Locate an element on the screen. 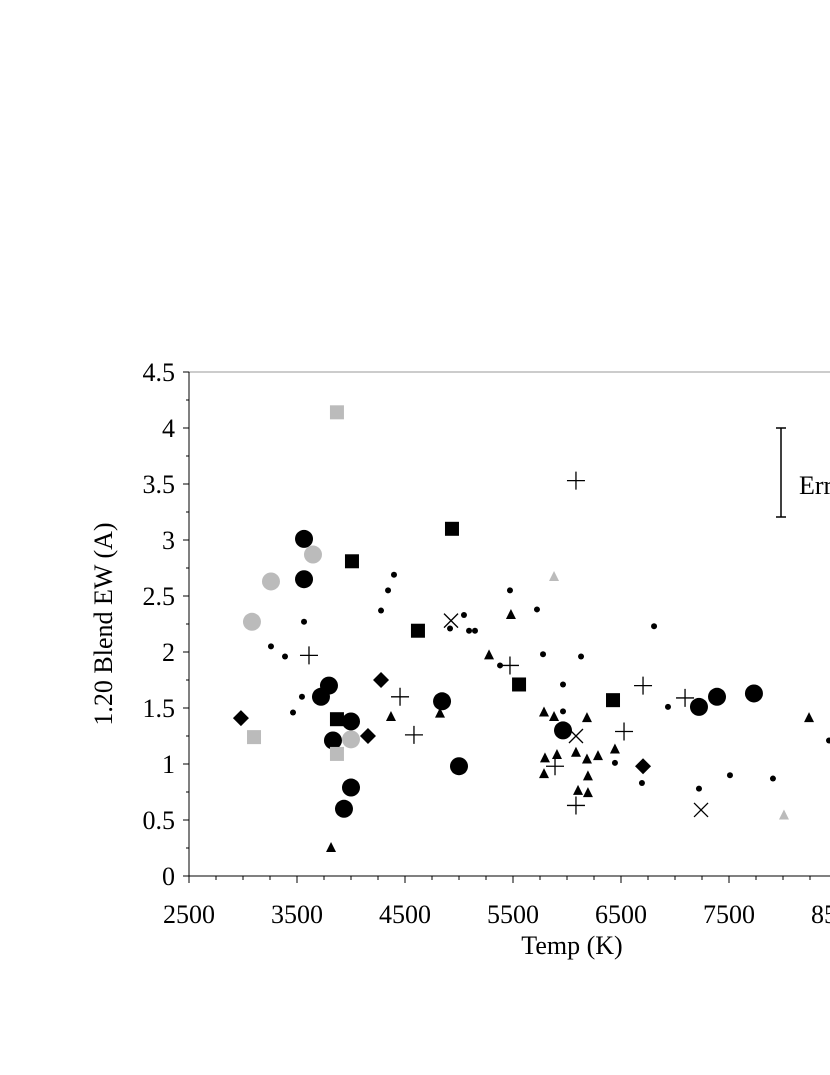 This screenshot has height=1075, width=830. x-tick-label: 6500 is located at coordinates (621, 914).